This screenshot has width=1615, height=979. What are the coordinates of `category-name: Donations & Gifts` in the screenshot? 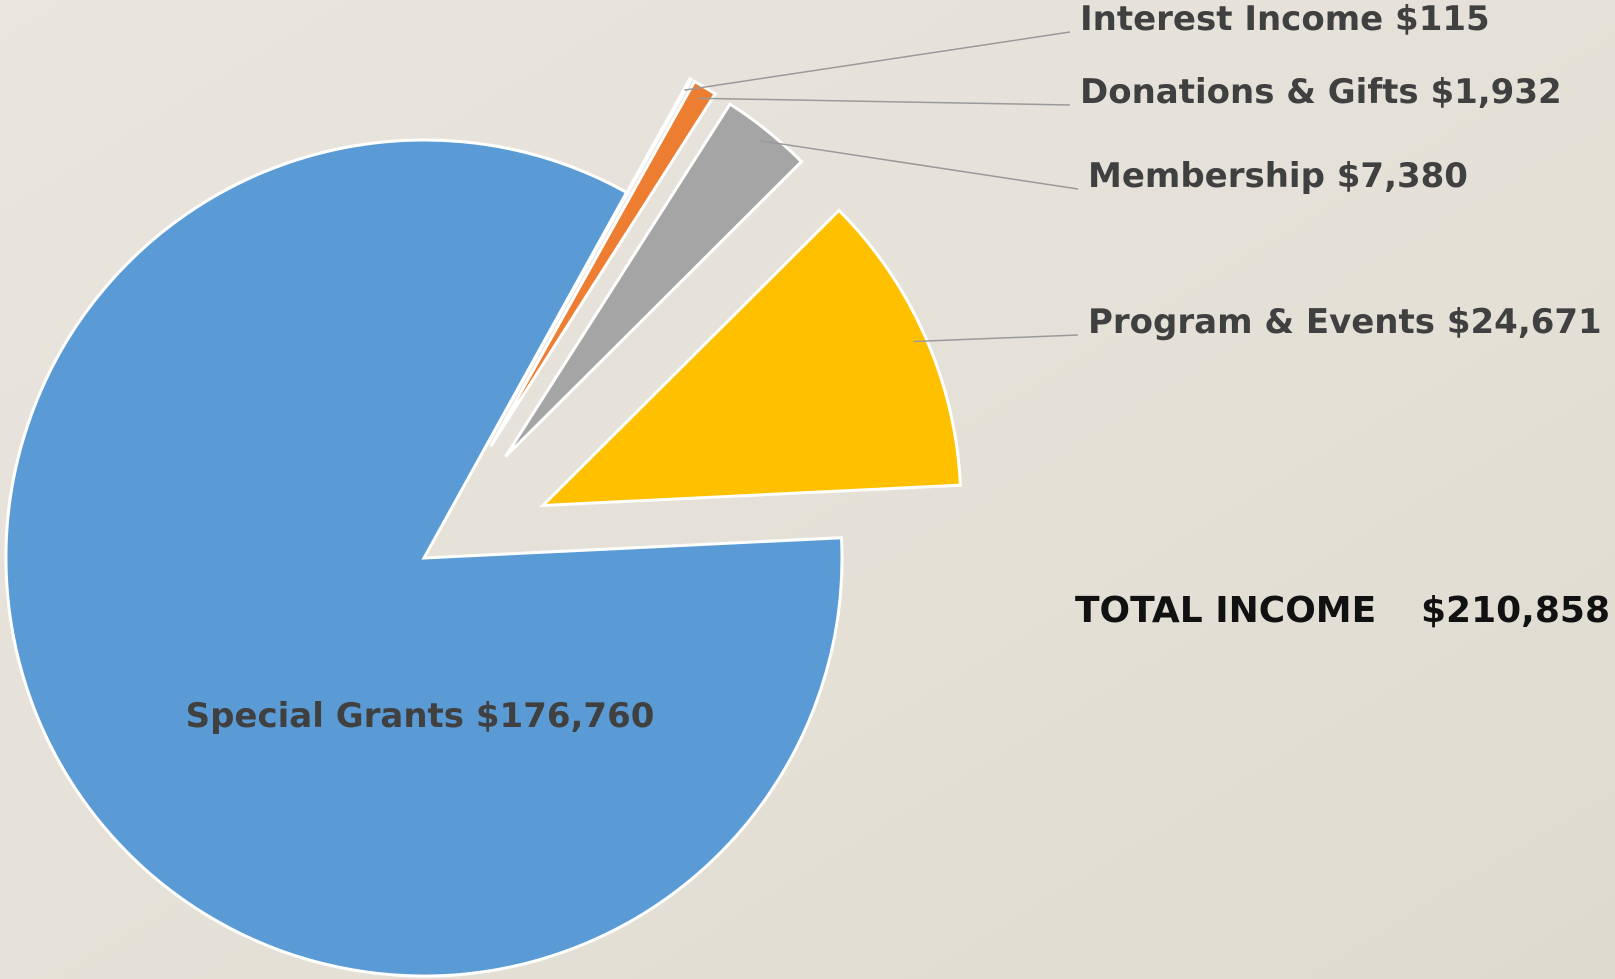 It's located at (1249, 92).